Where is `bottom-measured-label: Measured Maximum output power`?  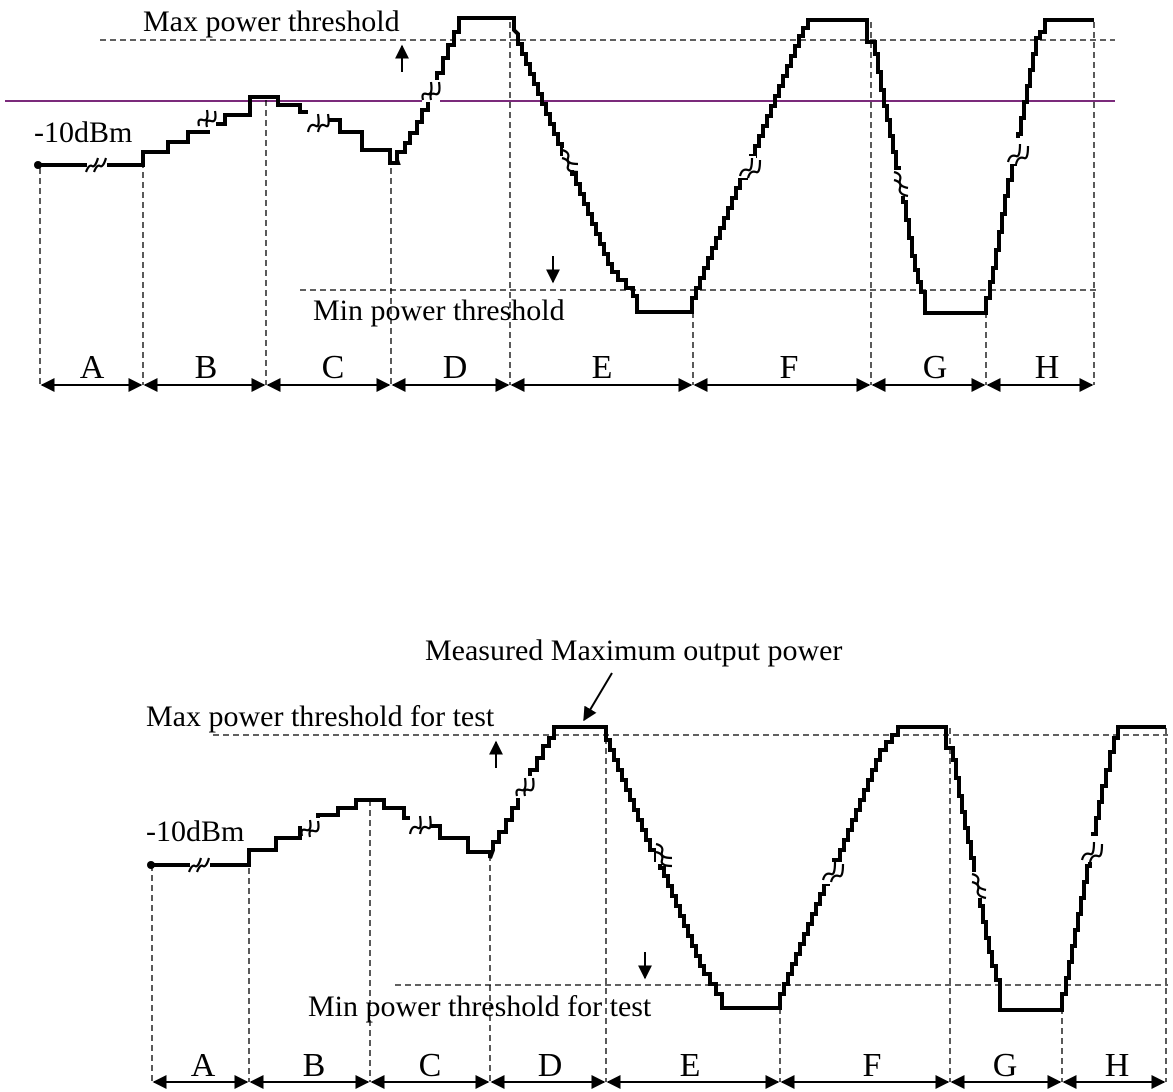
bottom-measured-label: Measured Maximum output power is located at coordinates (633, 650).